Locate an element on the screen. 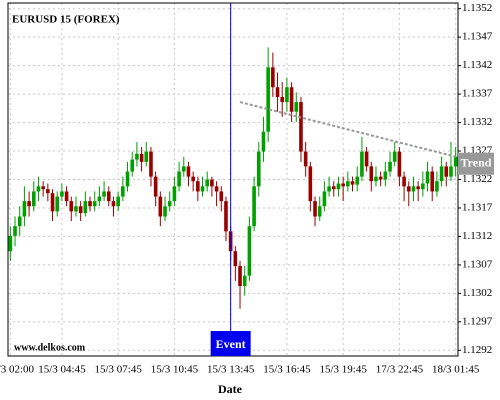  y-tick-label: 1.1302 is located at coordinates (477, 293).